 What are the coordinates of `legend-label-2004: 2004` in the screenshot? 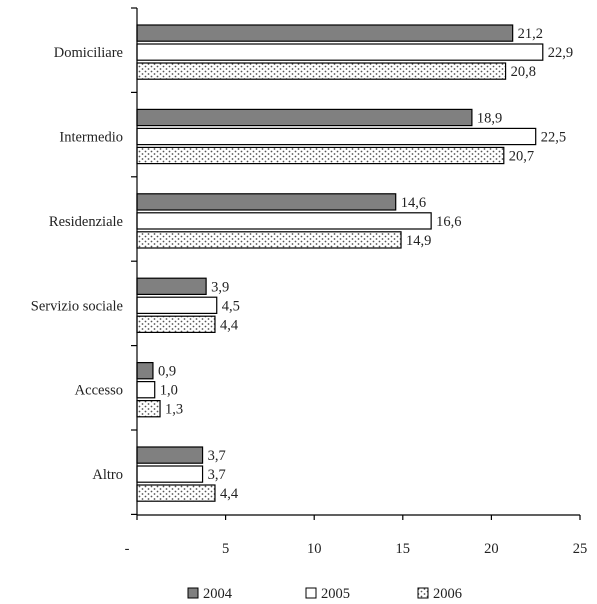 It's located at (218, 594).